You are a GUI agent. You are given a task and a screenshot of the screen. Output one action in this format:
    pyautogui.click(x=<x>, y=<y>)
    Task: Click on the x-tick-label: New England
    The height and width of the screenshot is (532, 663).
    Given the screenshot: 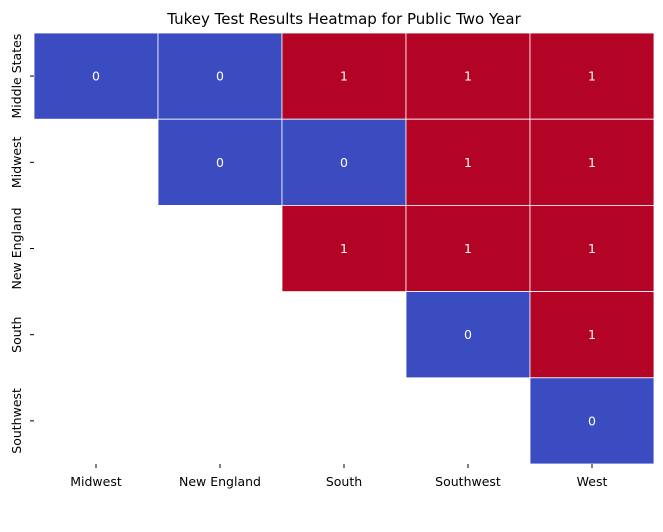 What is the action you would take?
    pyautogui.click(x=220, y=481)
    